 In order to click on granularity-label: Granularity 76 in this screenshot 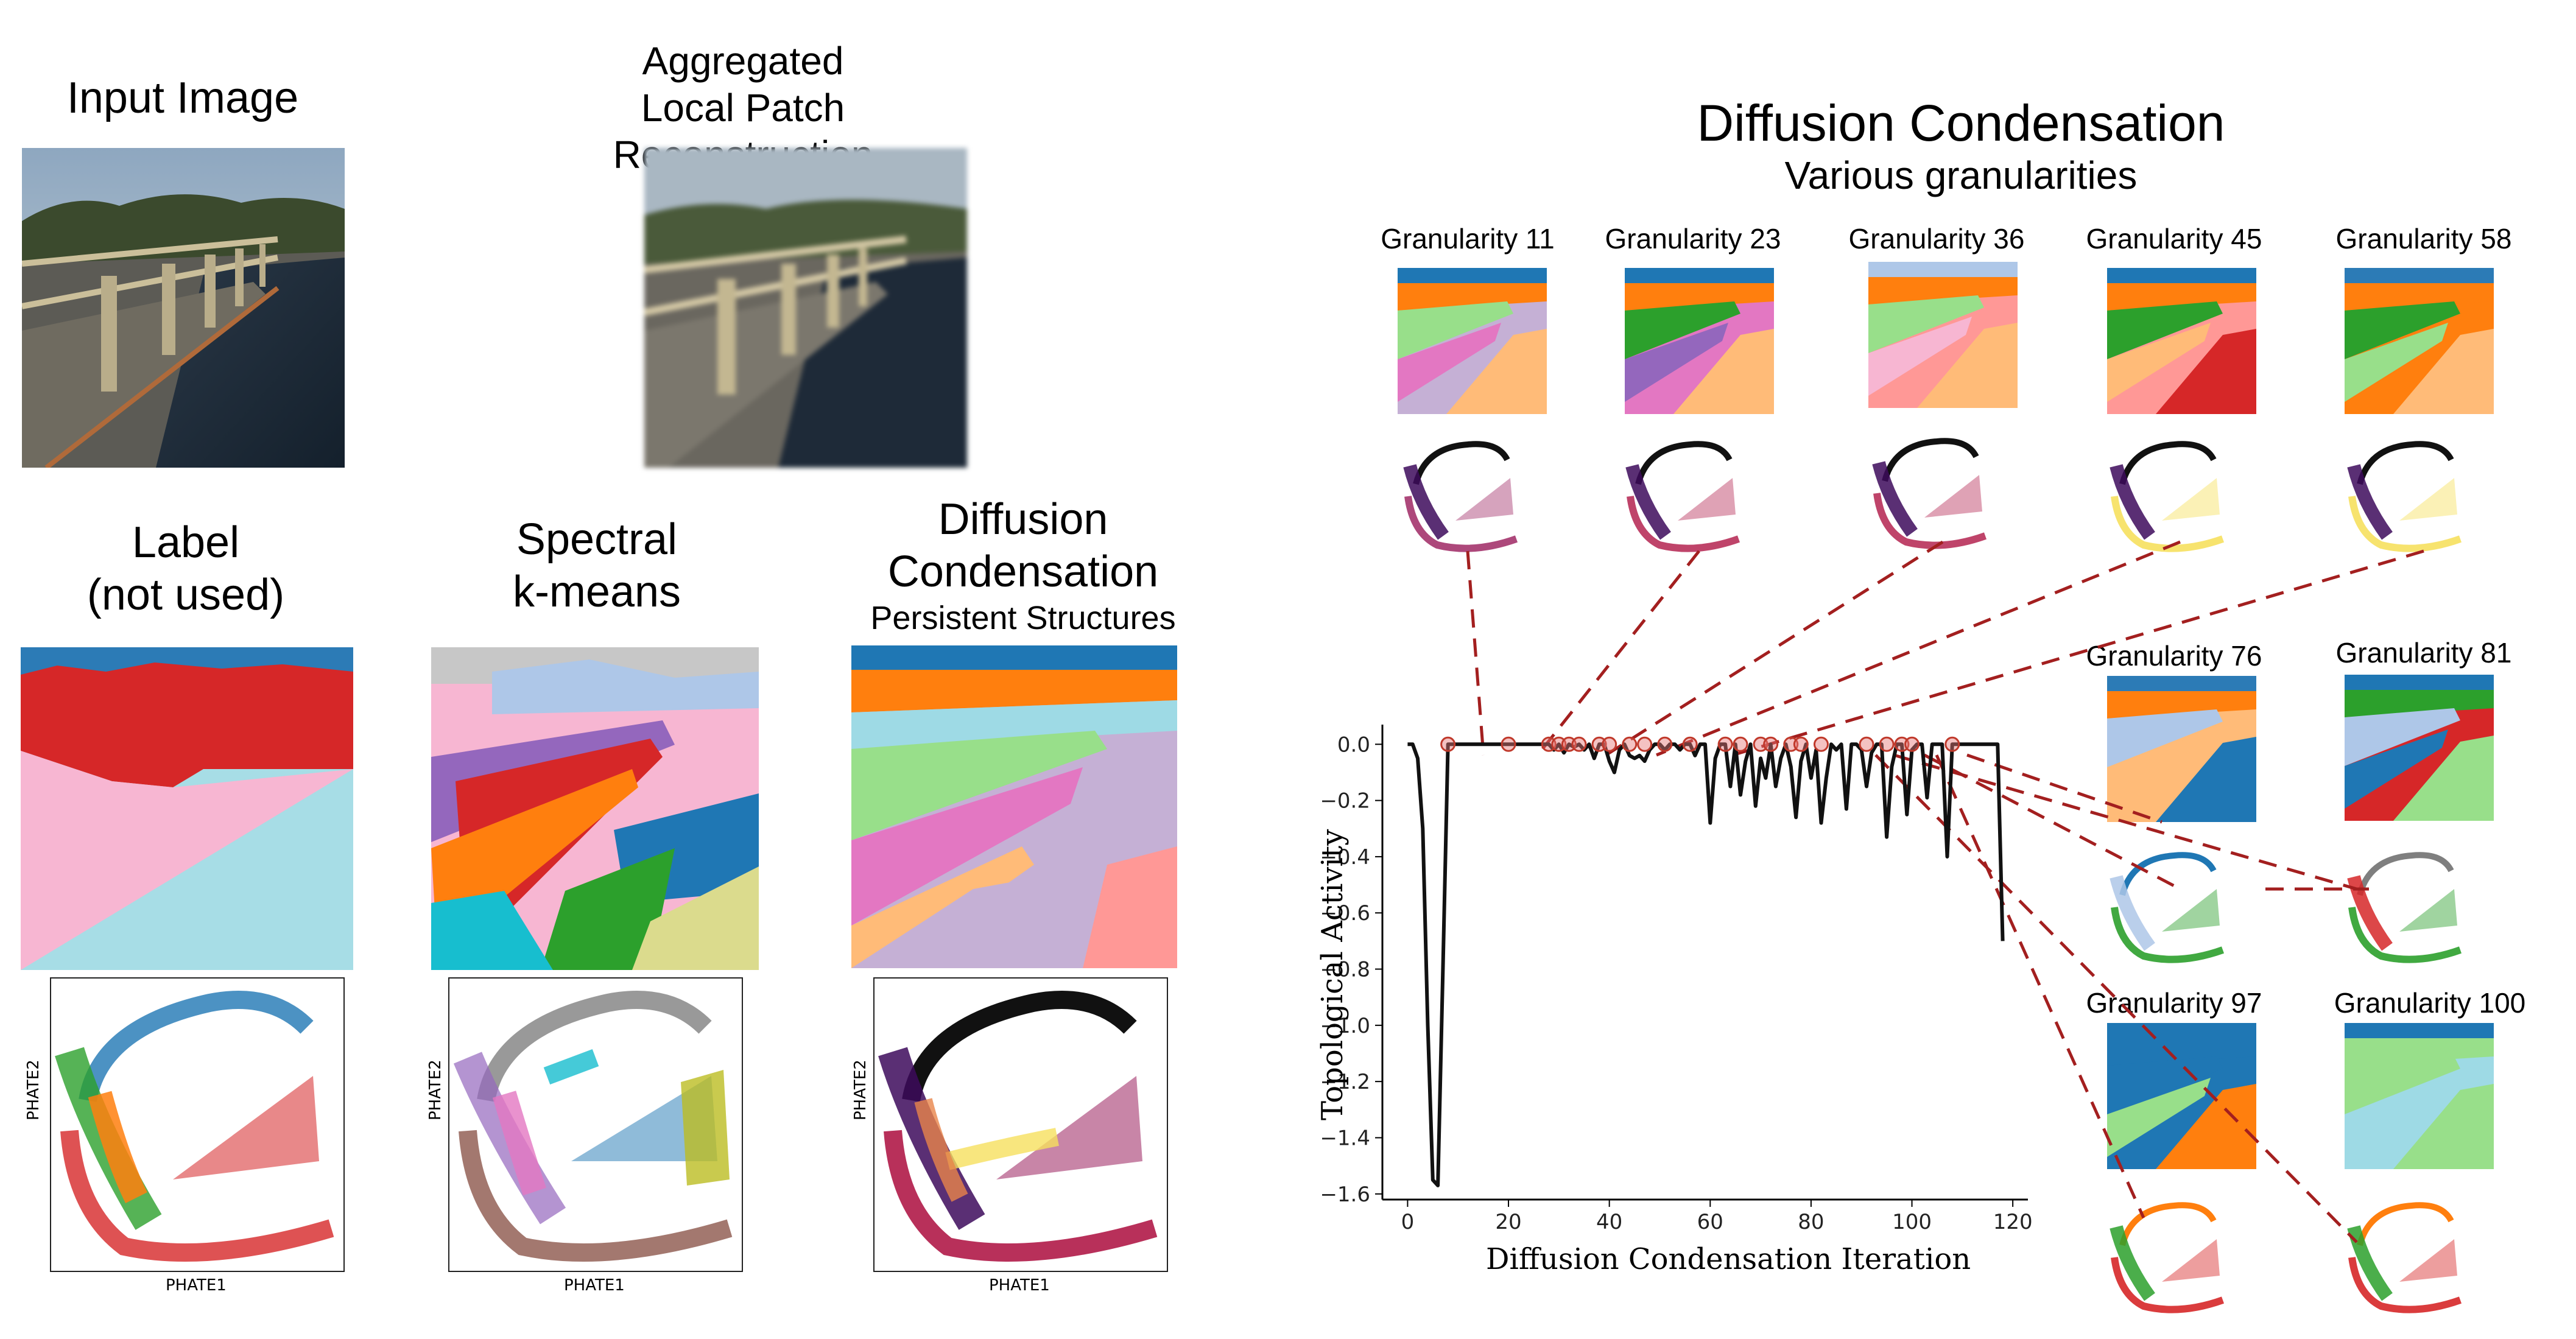, I will do `click(2174, 656)`.